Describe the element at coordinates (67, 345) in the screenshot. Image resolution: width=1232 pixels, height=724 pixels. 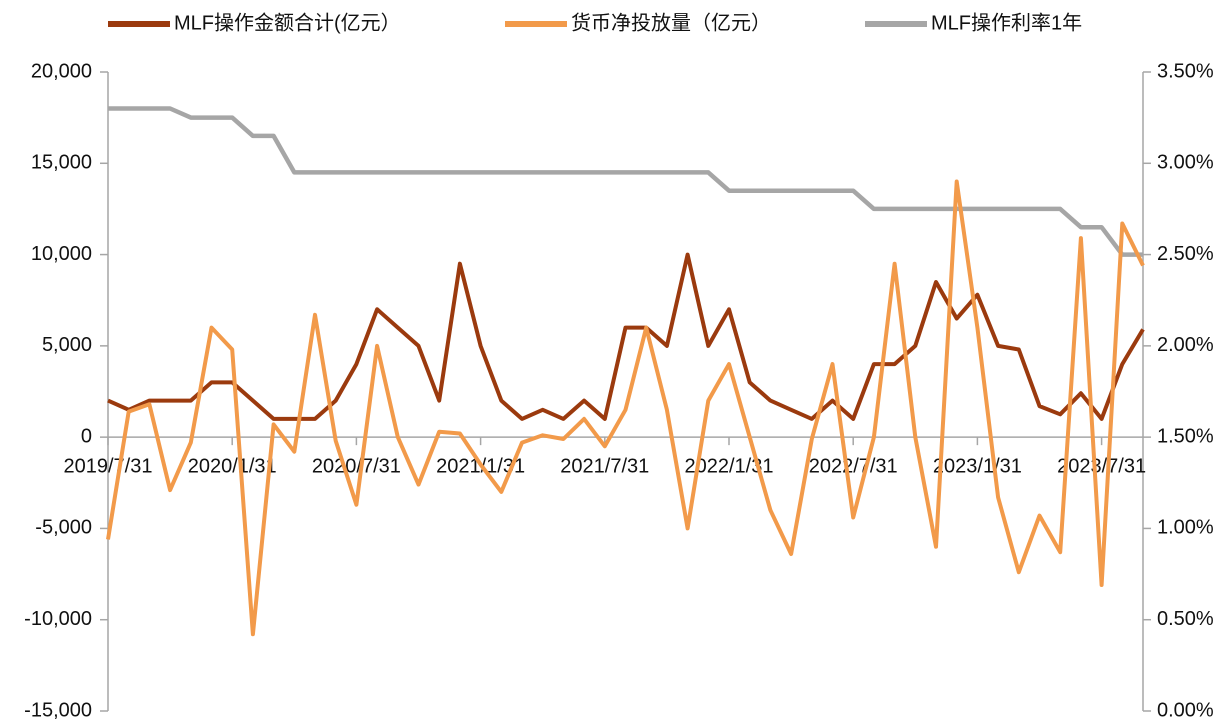
I see `y-tick-label: 5,000` at that location.